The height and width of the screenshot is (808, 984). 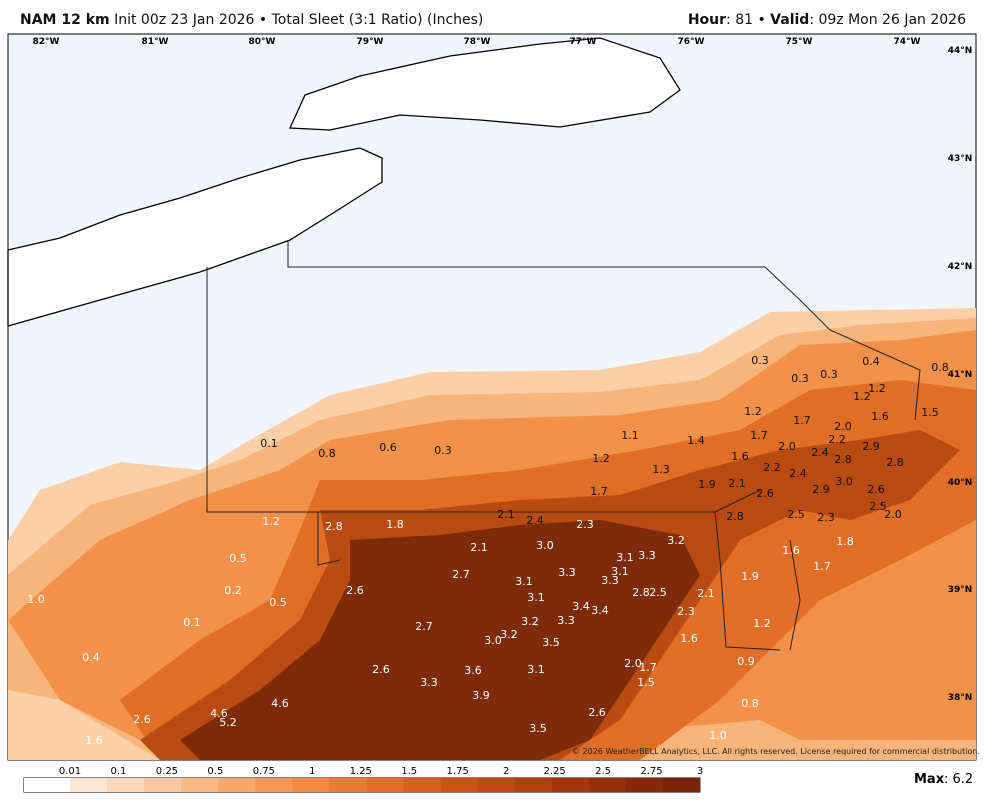 I want to click on max-value: : 6.2, so click(x=958, y=779).